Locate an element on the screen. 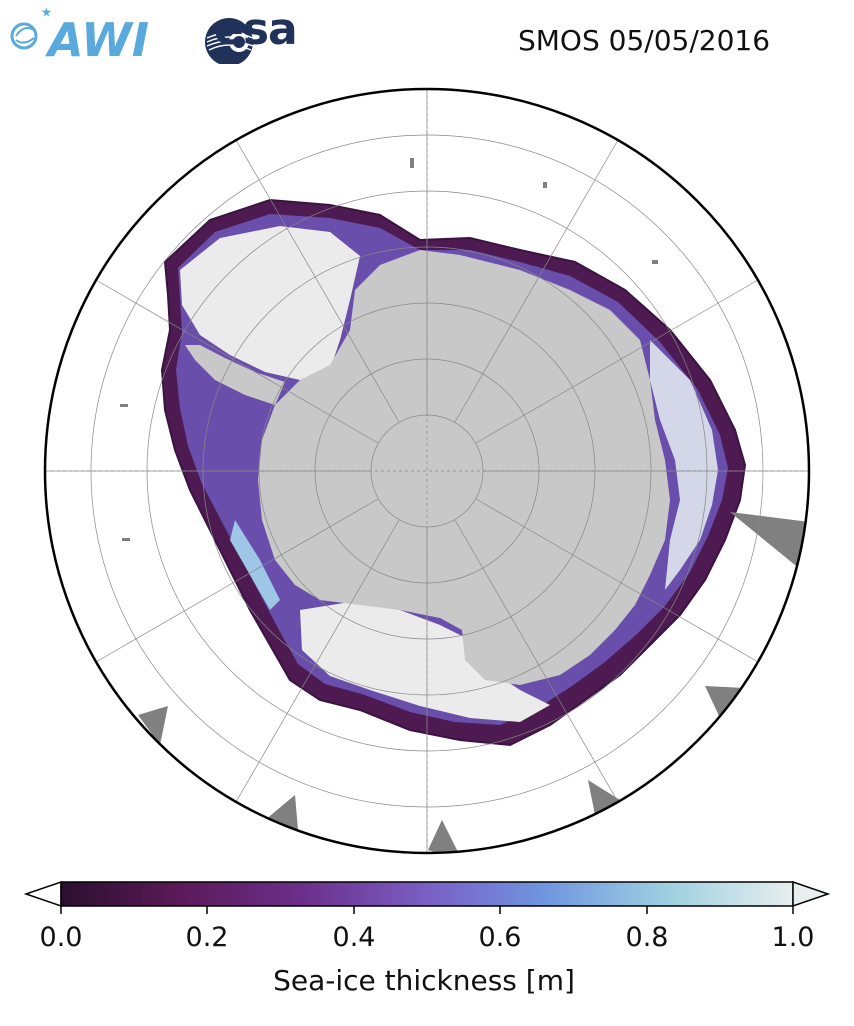  colorbar-extend-max is located at coordinates (811, 894).